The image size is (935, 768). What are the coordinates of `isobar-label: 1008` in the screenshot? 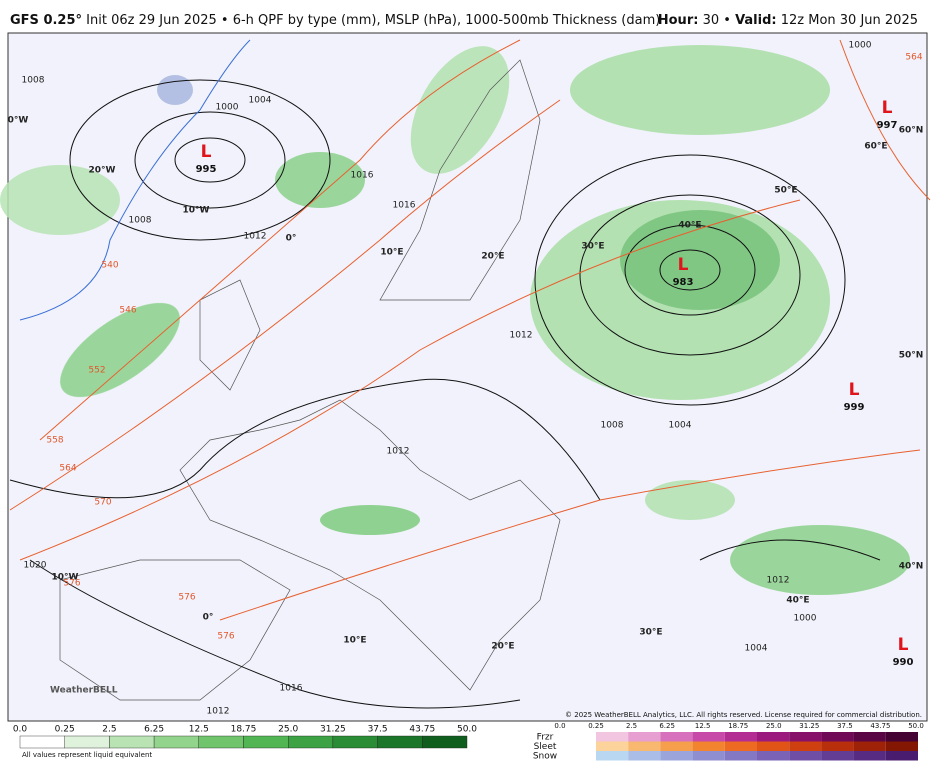 It's located at (33, 81).